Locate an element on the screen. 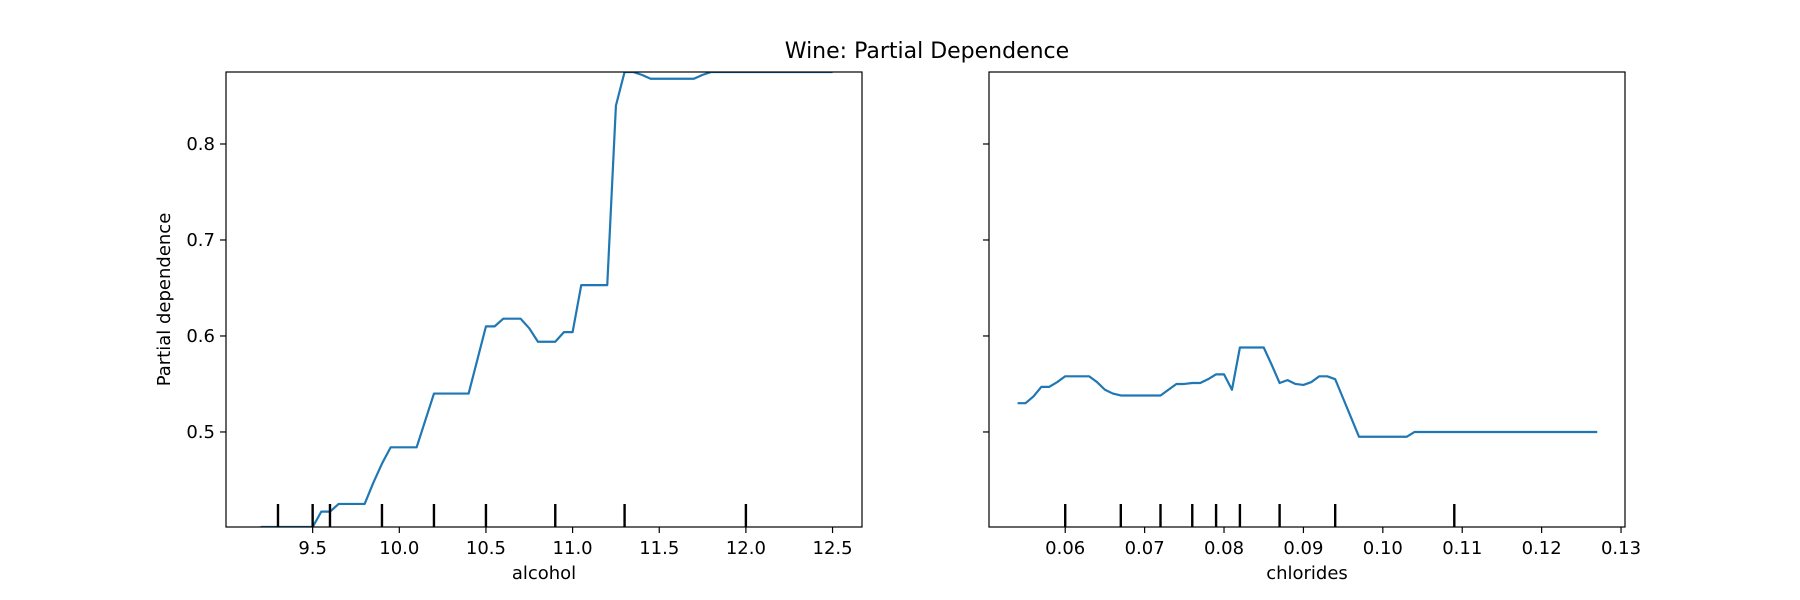  alcohol-x-tick-label-1: 10.0 is located at coordinates (399, 548).